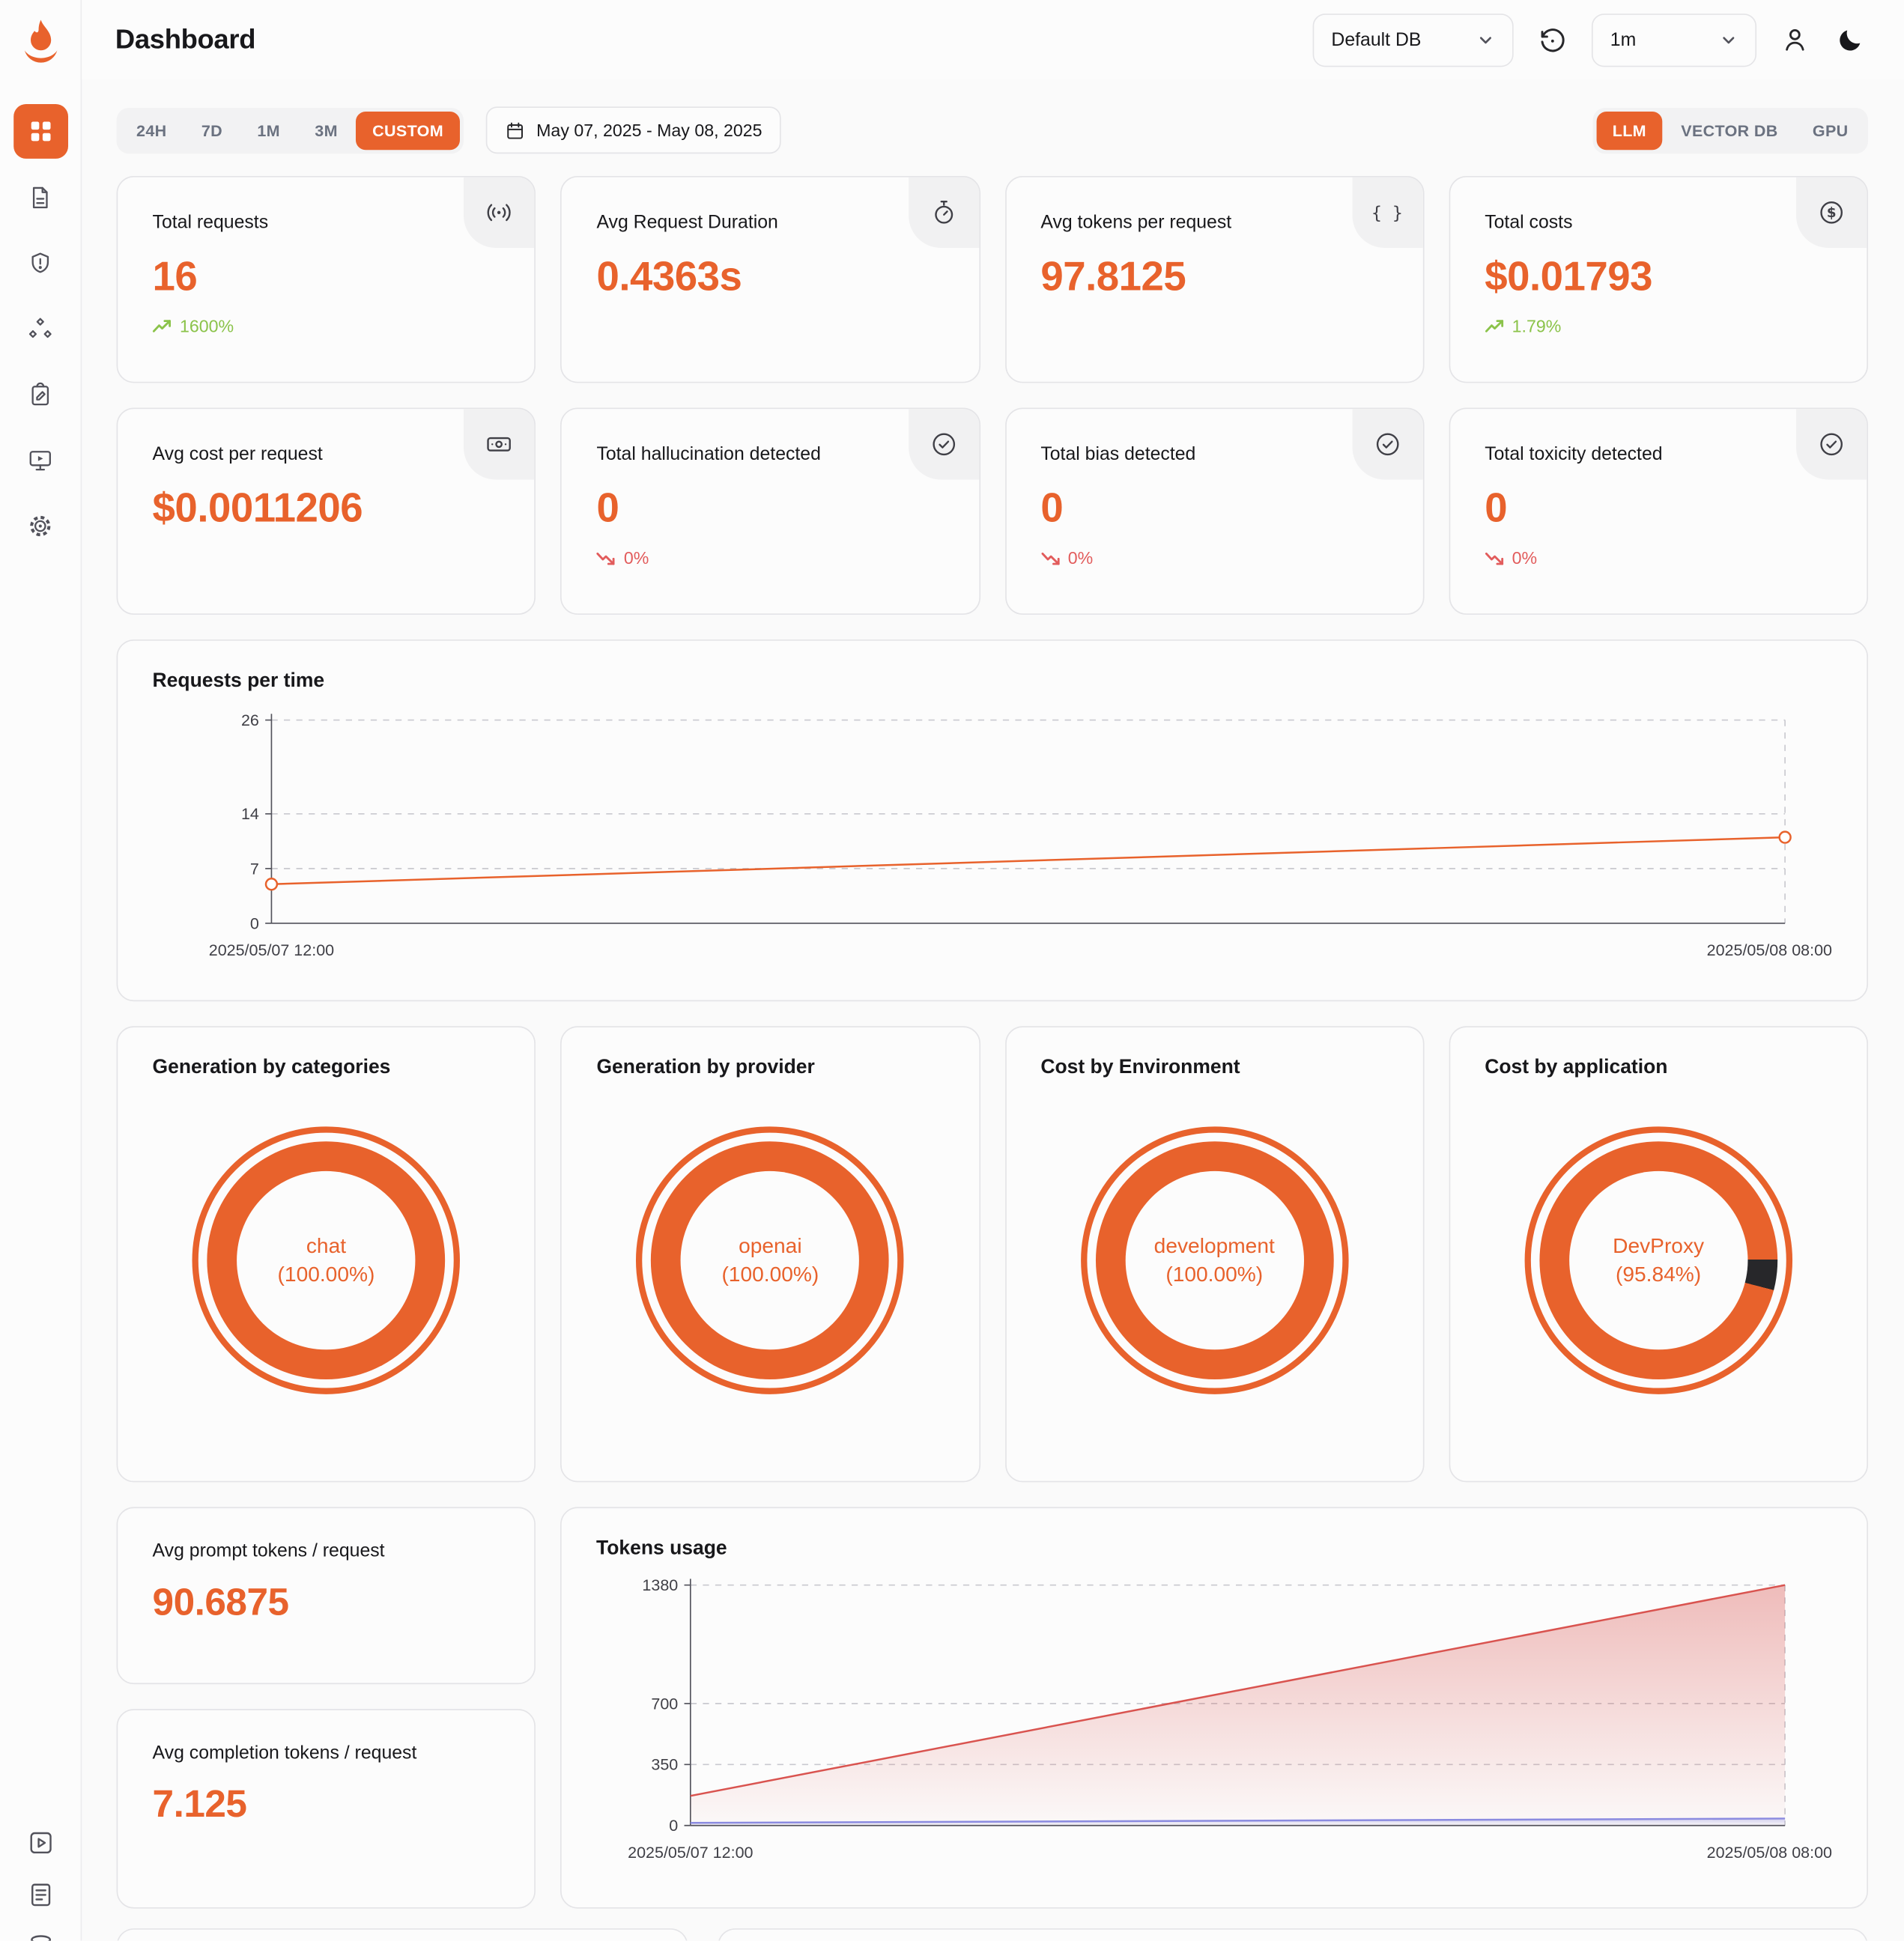 The width and height of the screenshot is (1904, 1941). I want to click on flame-icon, so click(40, 41).